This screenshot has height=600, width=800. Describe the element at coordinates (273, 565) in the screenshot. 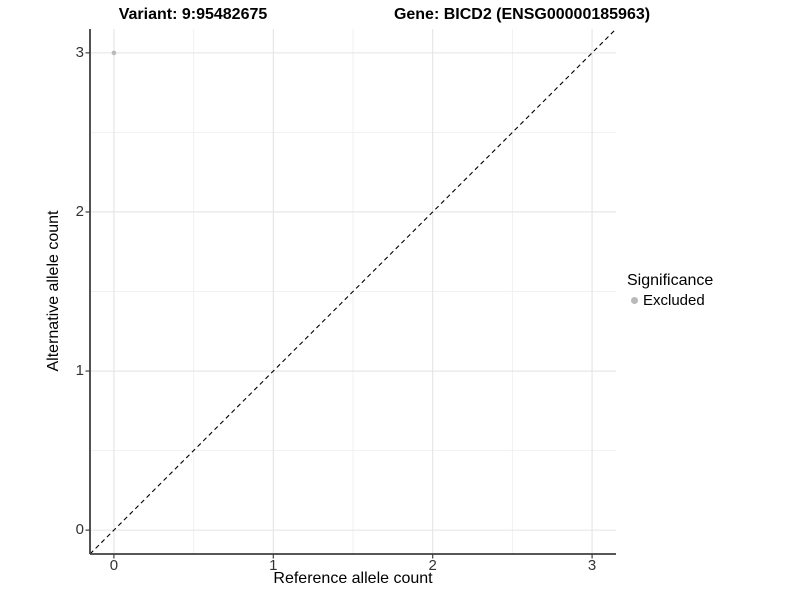

I see `x-tick-label: 1` at that location.